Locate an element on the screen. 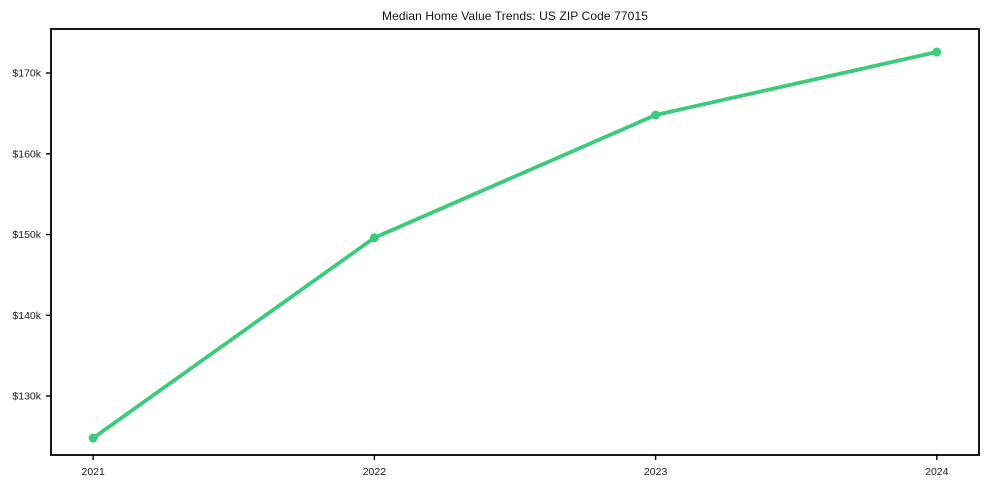 This screenshot has width=990, height=490. y-tick-label: $170k is located at coordinates (26, 74).